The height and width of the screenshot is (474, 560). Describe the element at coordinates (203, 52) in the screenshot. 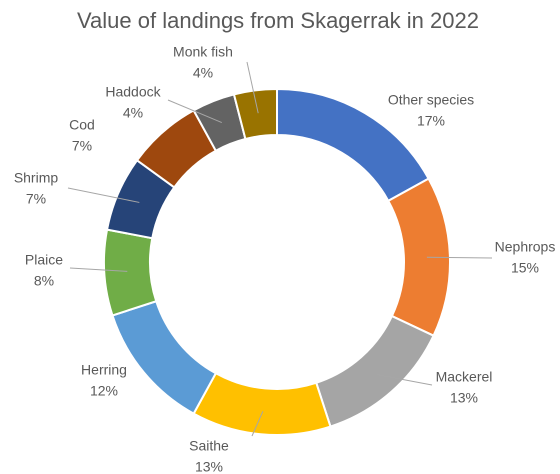

I see `slice-label: Monk fish` at that location.